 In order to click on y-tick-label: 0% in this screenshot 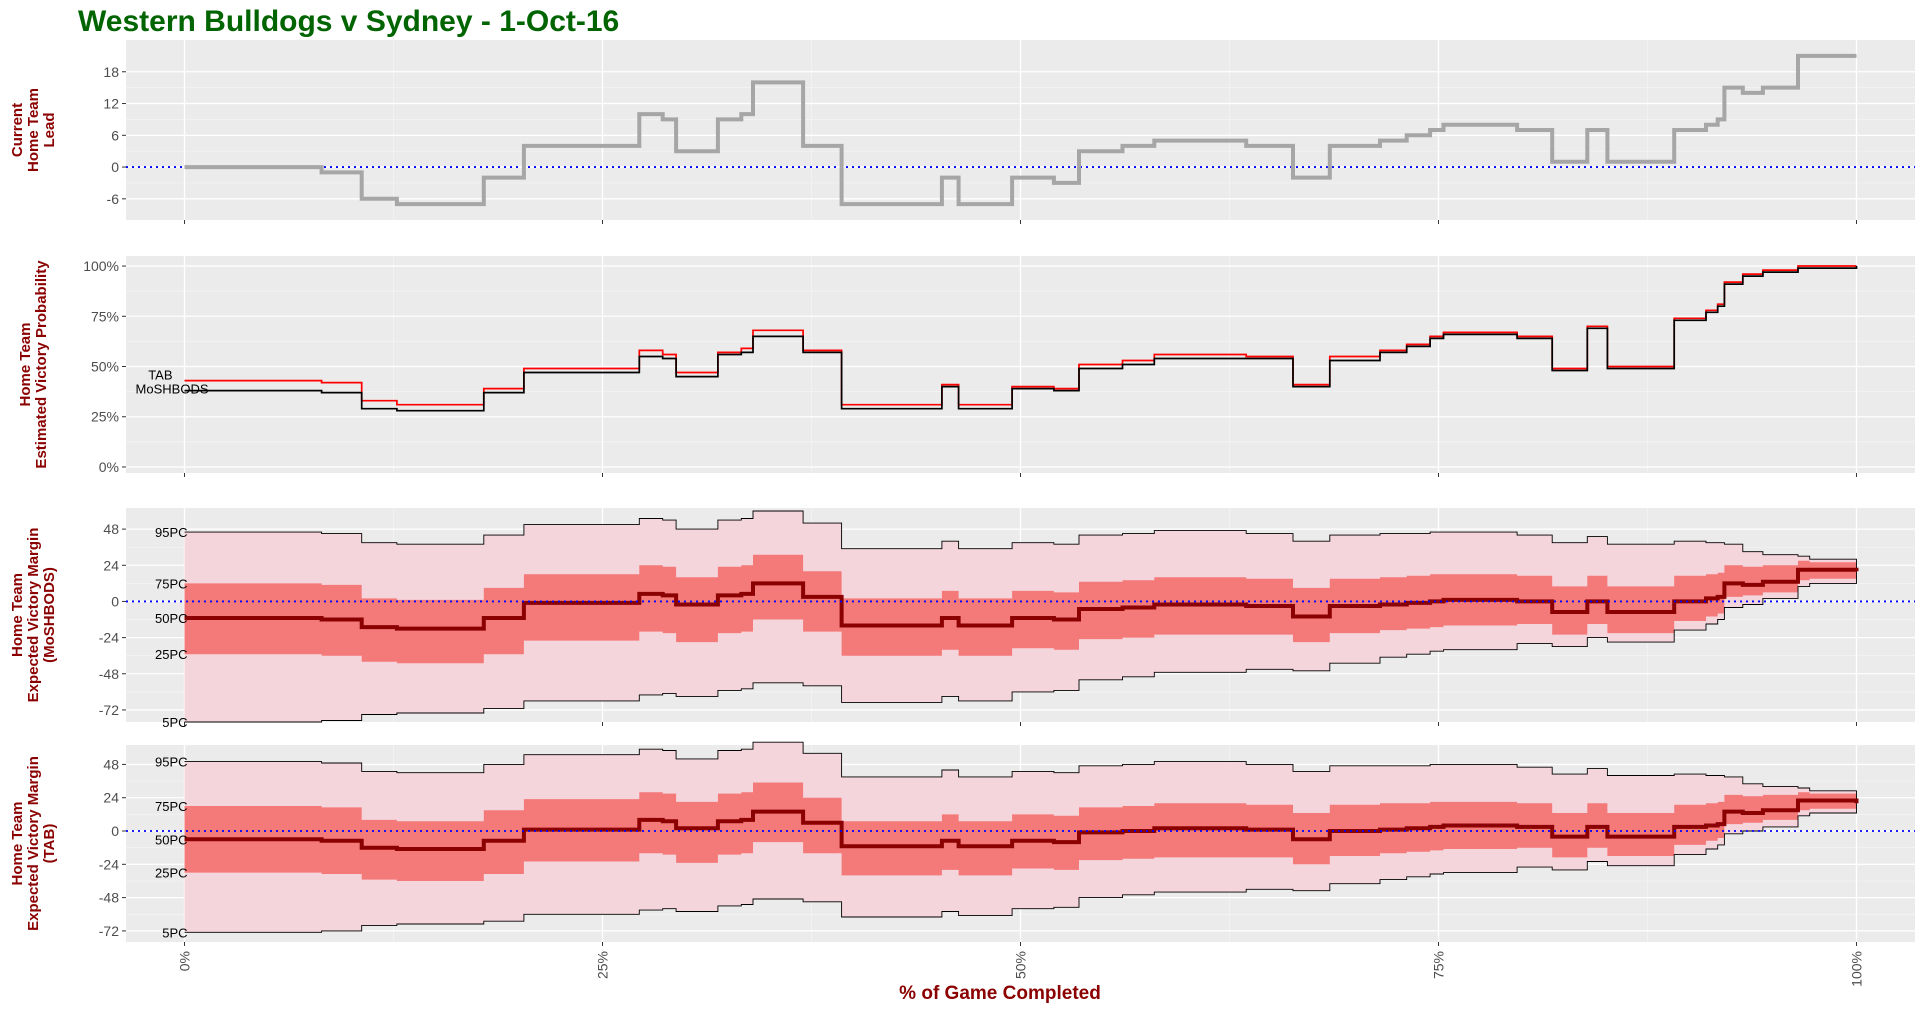, I will do `click(109, 467)`.